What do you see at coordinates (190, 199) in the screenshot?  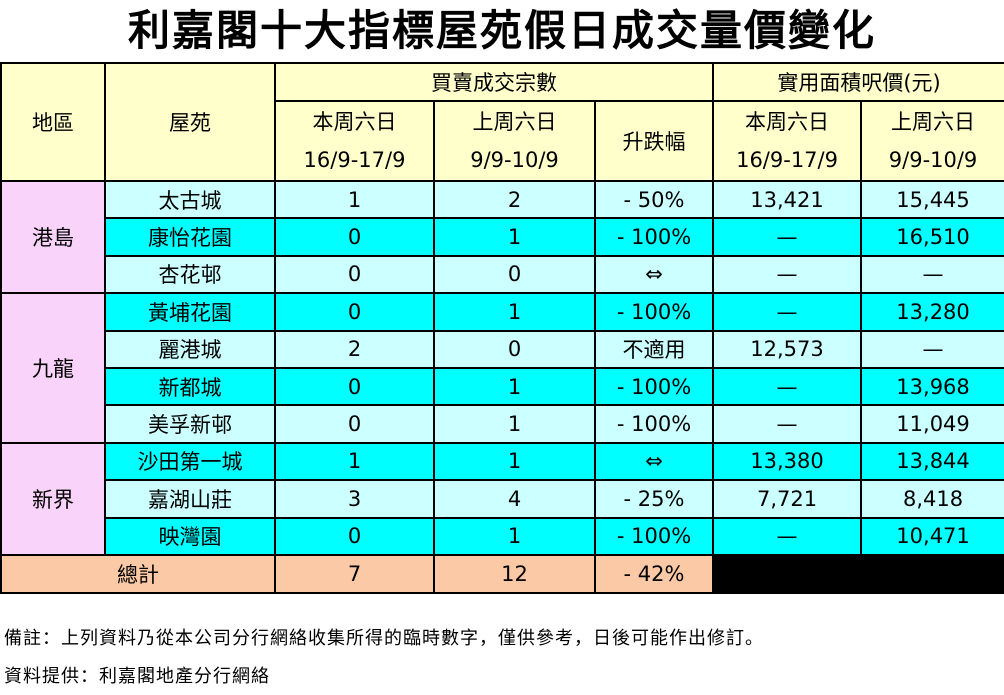 I see `table-cell: 太古城` at bounding box center [190, 199].